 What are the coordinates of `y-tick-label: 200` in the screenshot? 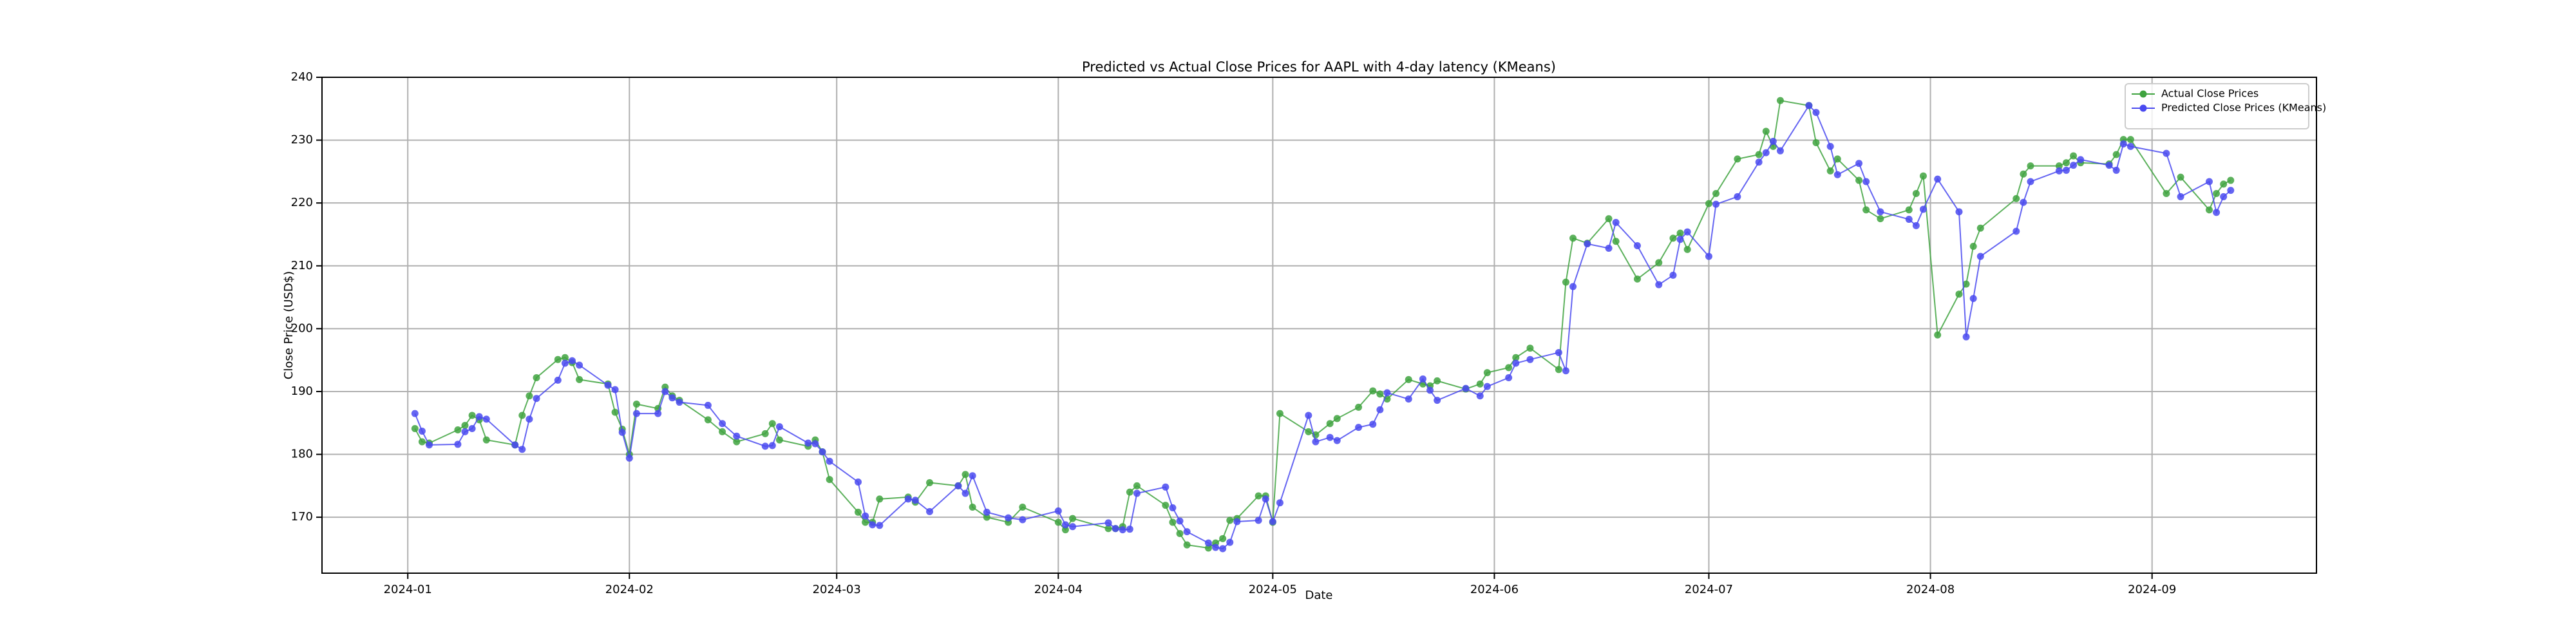 It's located at (302, 328).